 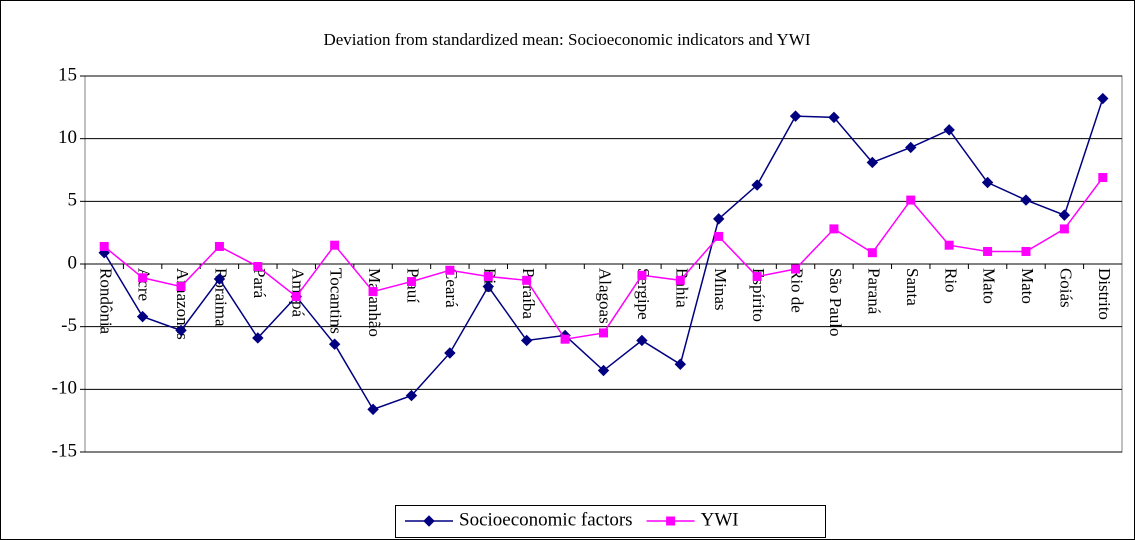 What do you see at coordinates (69, 325) in the screenshot?
I see `y-tick-label: -5` at bounding box center [69, 325].